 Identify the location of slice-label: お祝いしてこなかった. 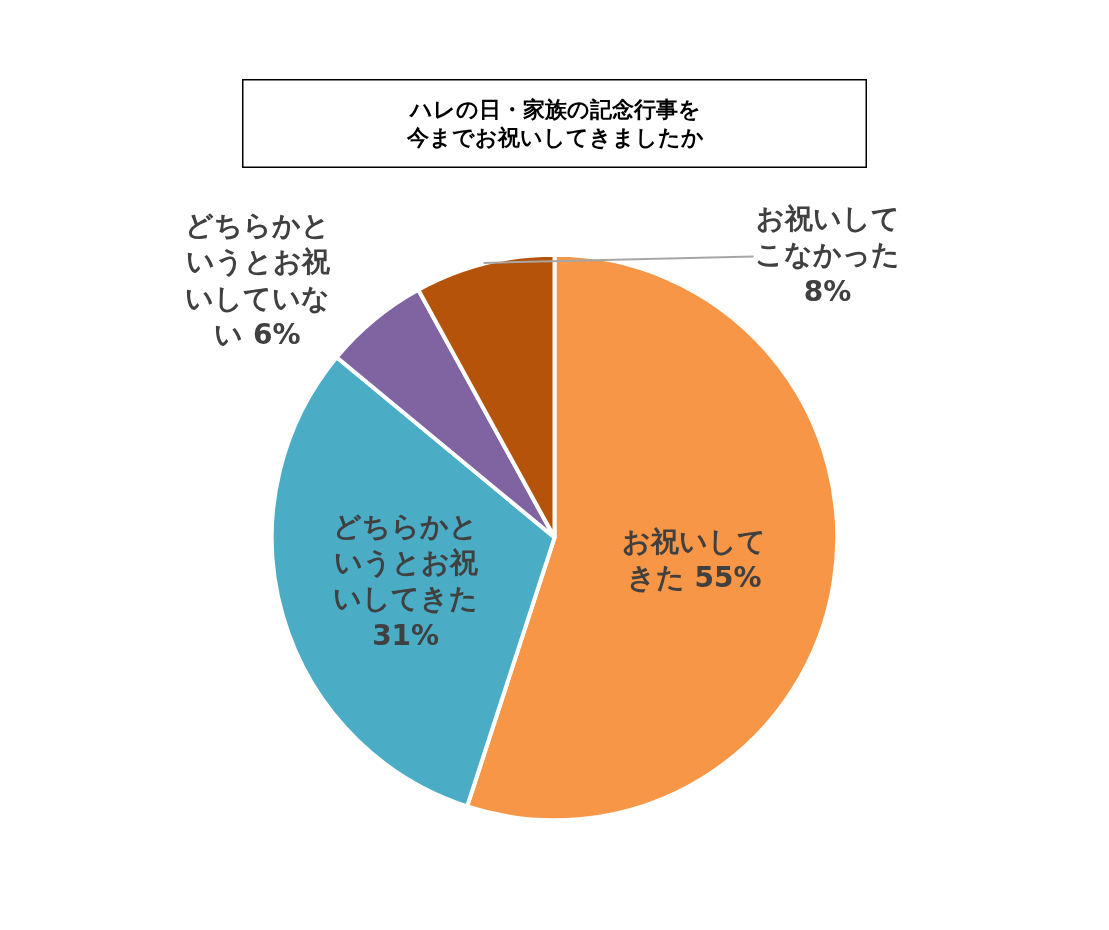
(827, 237).